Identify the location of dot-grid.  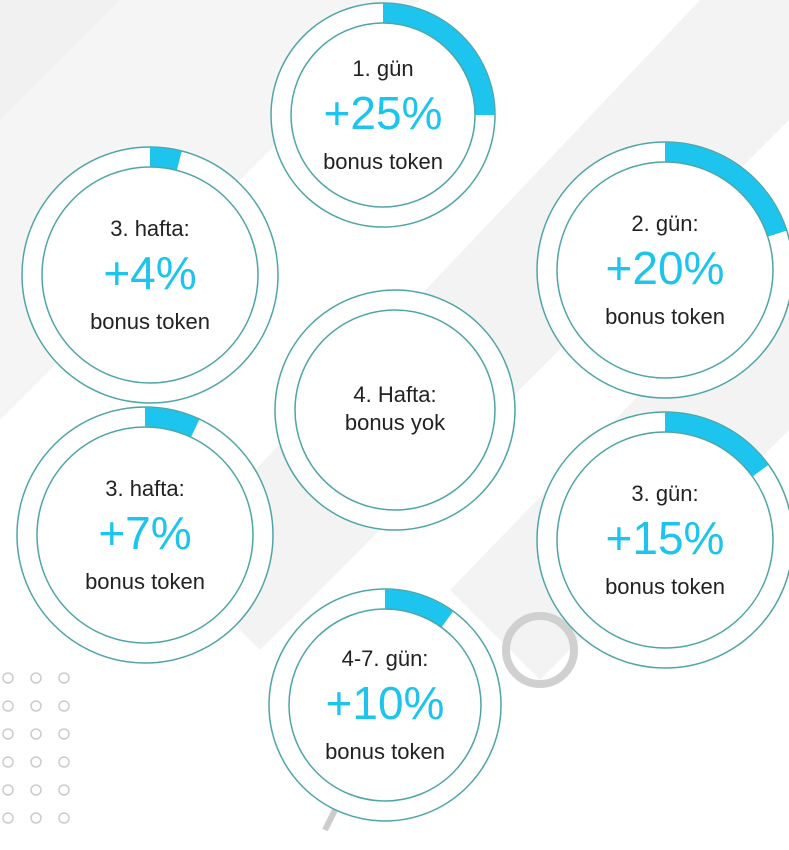
(36, 748).